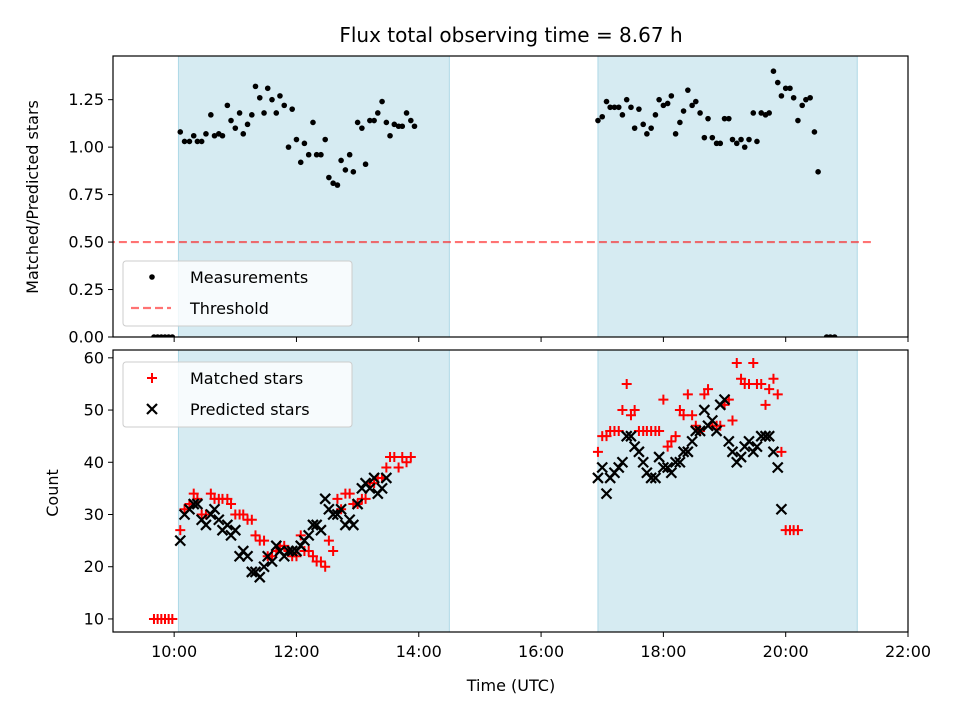  What do you see at coordinates (908, 651) in the screenshot?
I see `x-tick-label: 22:00` at bounding box center [908, 651].